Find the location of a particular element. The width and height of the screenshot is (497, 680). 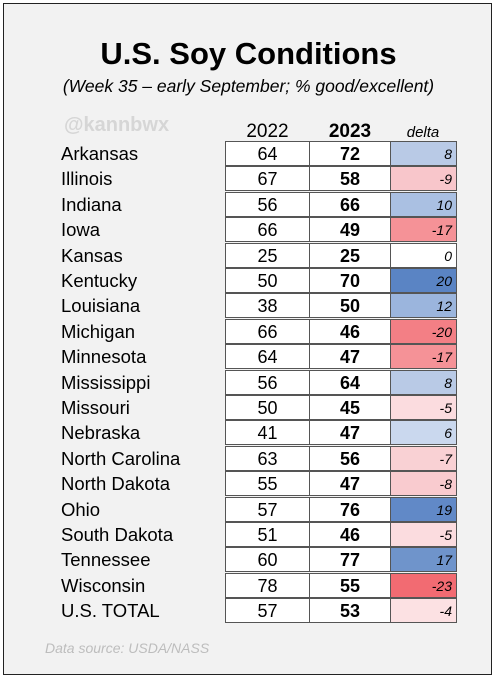

delta-cell: -7 is located at coordinates (423, 458).